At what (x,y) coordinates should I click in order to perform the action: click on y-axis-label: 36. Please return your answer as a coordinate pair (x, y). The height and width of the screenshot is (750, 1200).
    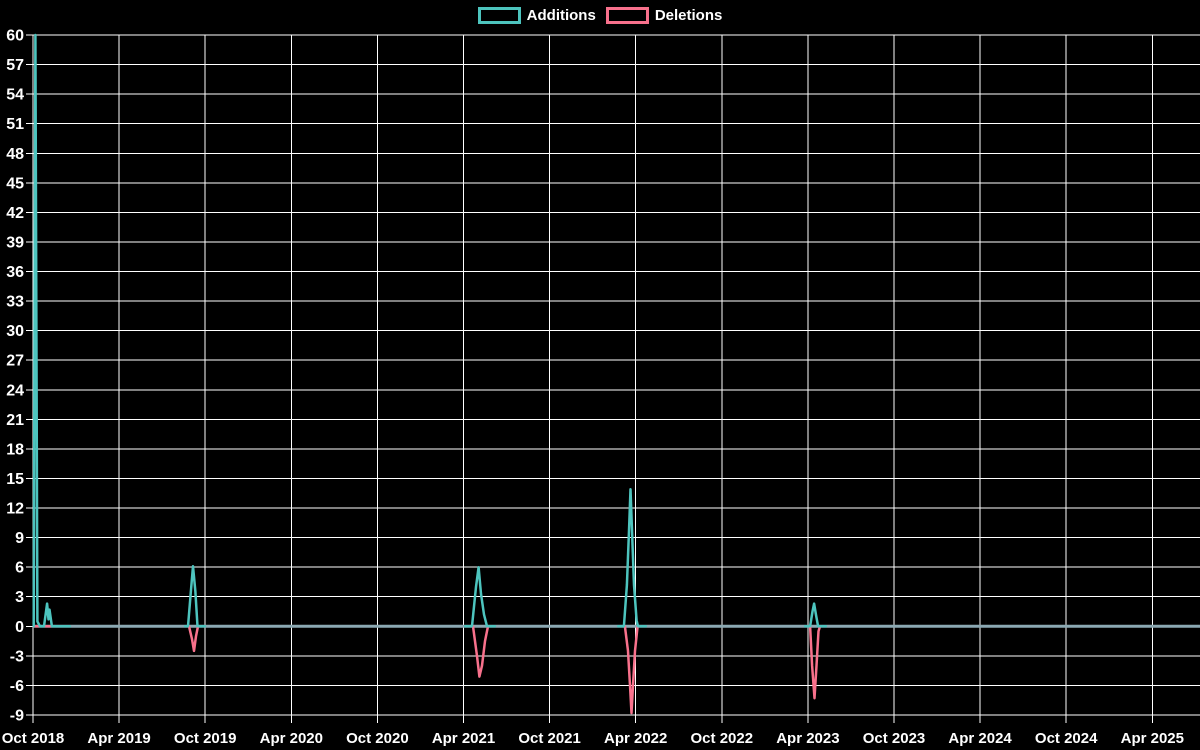
    Looking at the image, I should click on (15, 272).